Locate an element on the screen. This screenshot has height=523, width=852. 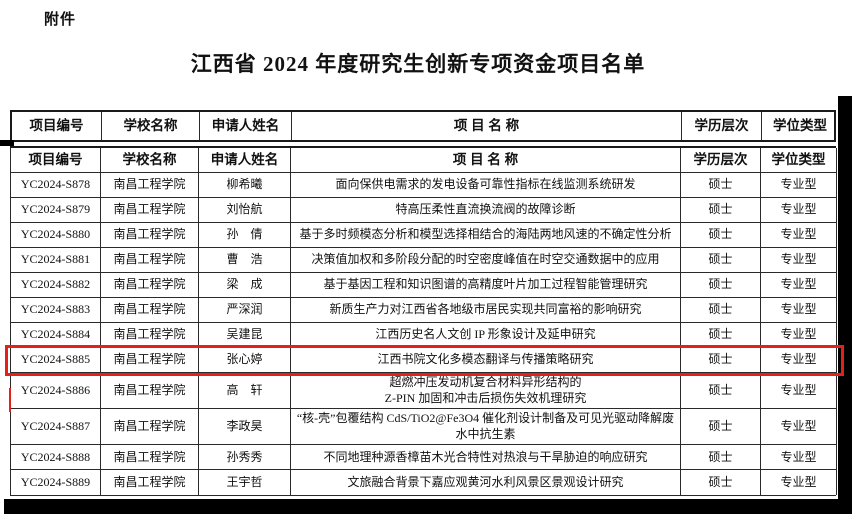
cell-applicant: 曹 浩 is located at coordinates (245, 260).